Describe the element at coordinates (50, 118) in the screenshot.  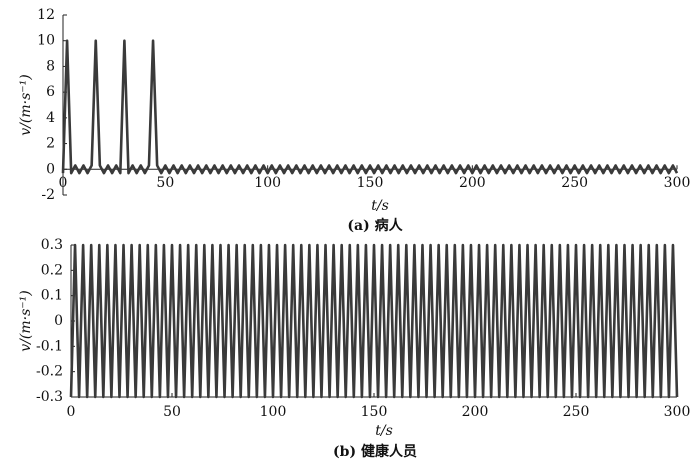
I see `y-tick-label: 4` at that location.